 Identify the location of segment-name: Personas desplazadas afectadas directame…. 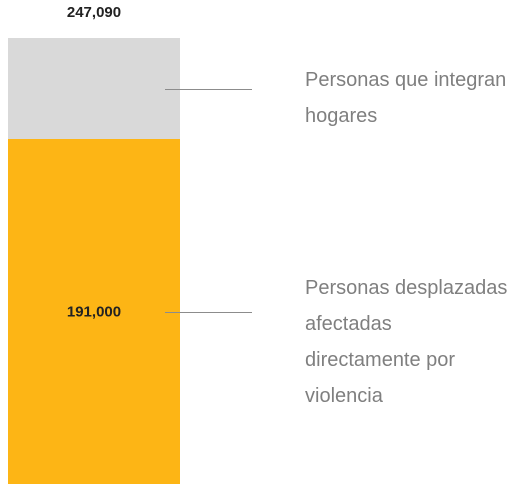
(406, 341).